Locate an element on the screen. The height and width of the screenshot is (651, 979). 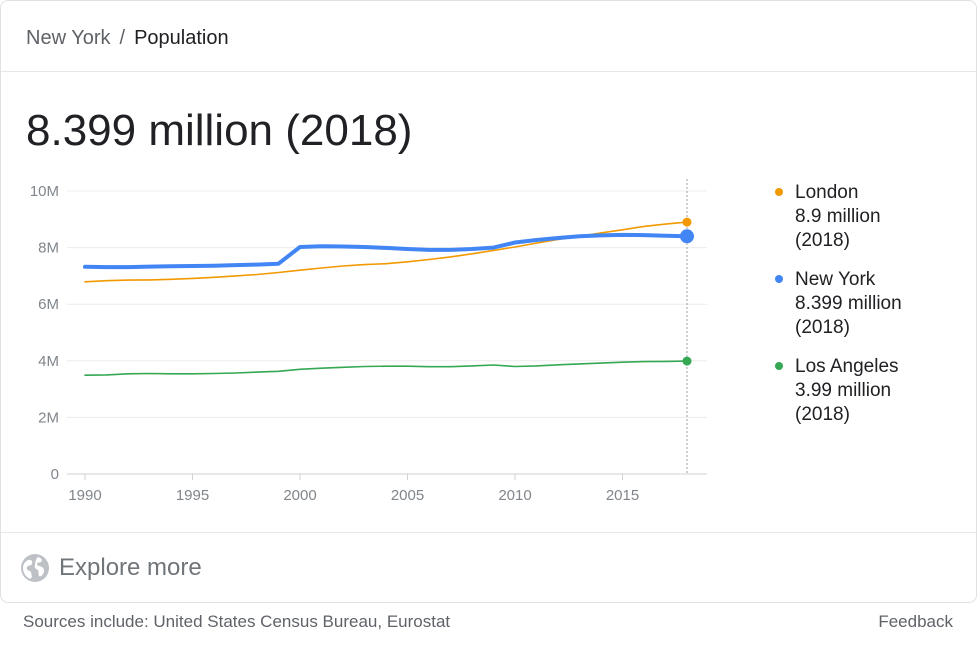
legend-item-los-angeles: Los Angeles 3.99 million (2018) is located at coordinates (871, 391).